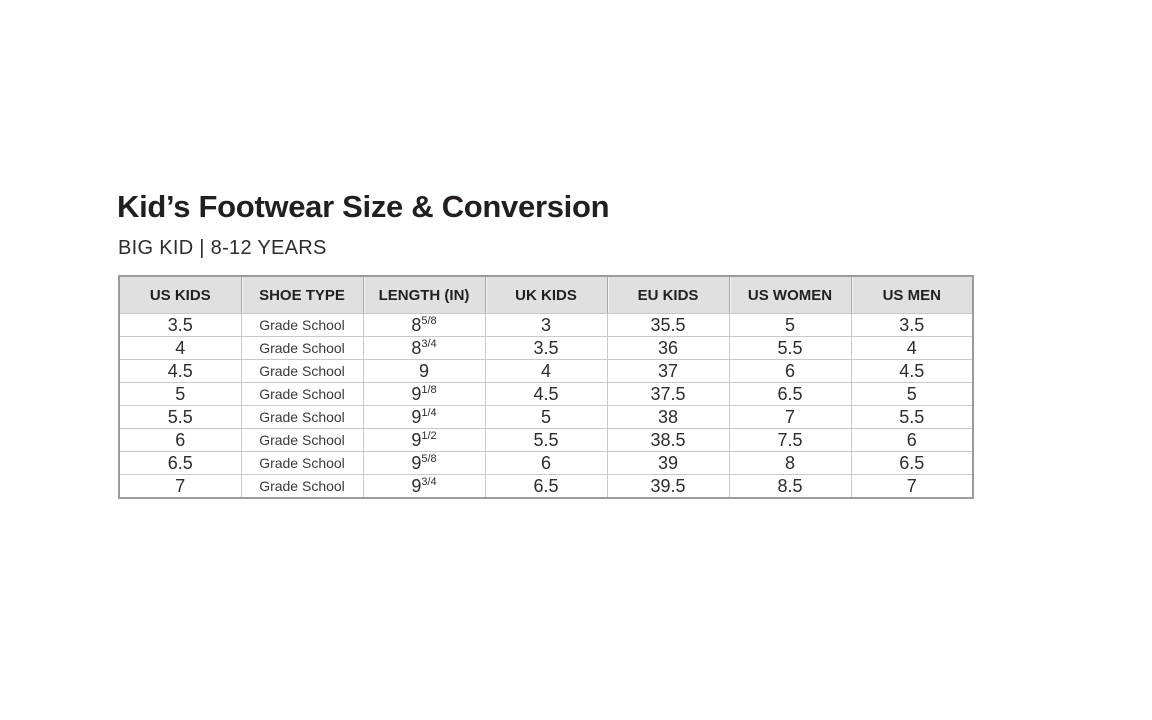 This screenshot has height=720, width=1152. Describe the element at coordinates (301, 295) in the screenshot. I see `header-cell-shoe-type: SHOE TYPE` at that location.